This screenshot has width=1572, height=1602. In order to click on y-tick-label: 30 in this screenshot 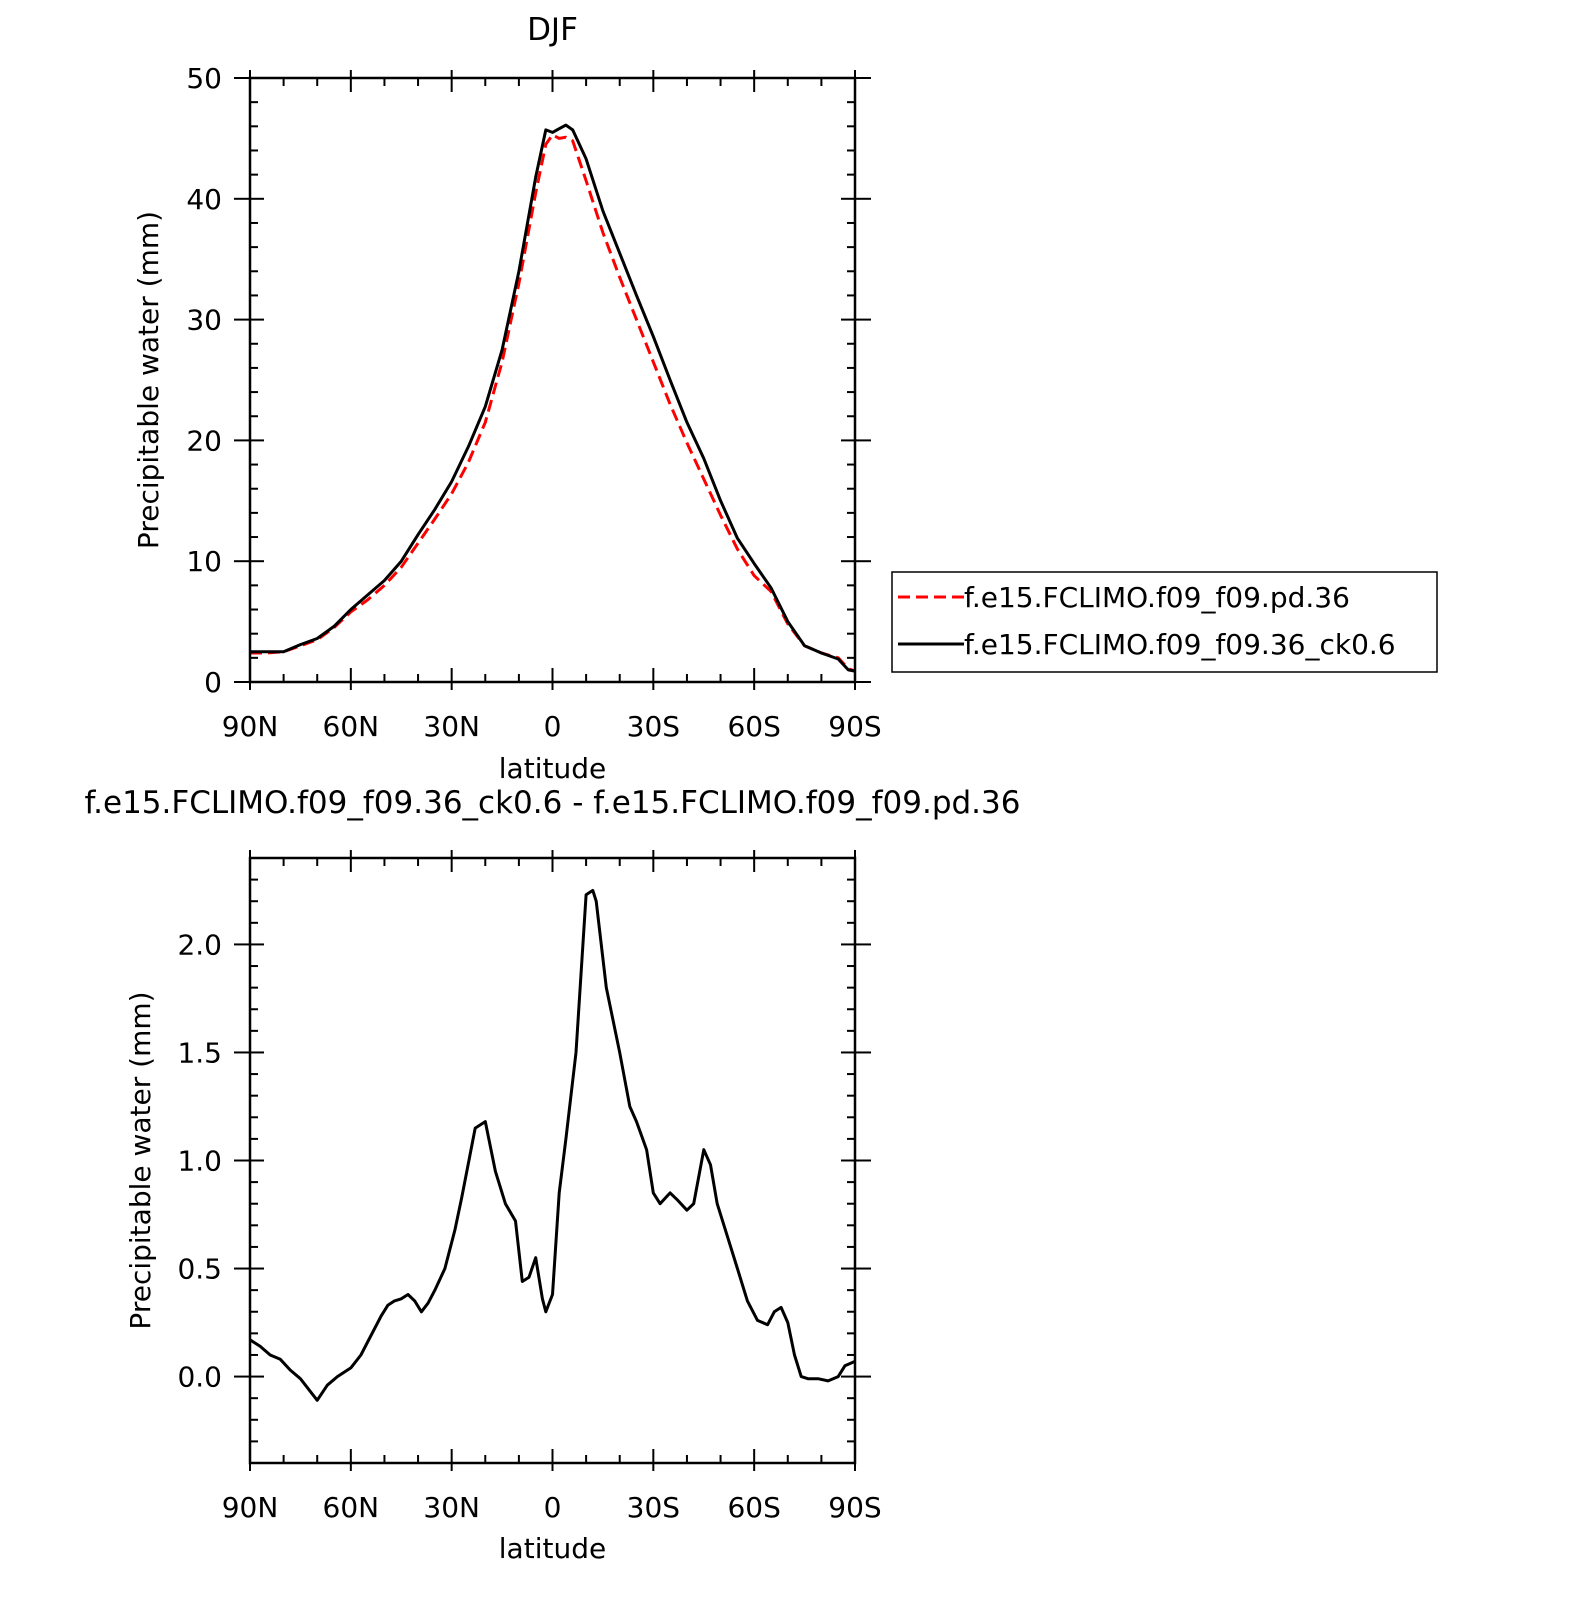, I will do `click(204, 320)`.